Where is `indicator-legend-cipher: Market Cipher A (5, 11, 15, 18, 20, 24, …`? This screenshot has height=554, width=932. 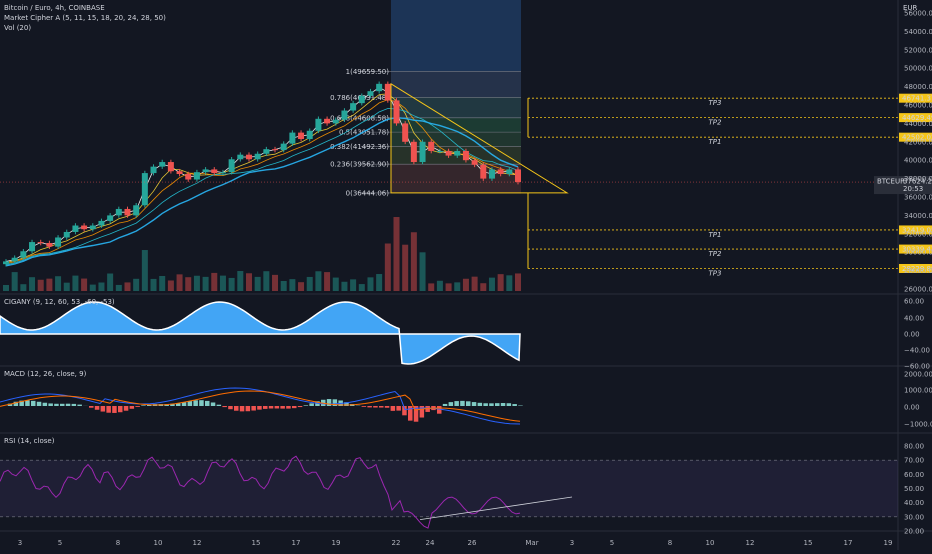
indicator-legend-cipher: Market Cipher A (5, 11, 15, 18, 20, 24, … is located at coordinates (85, 18).